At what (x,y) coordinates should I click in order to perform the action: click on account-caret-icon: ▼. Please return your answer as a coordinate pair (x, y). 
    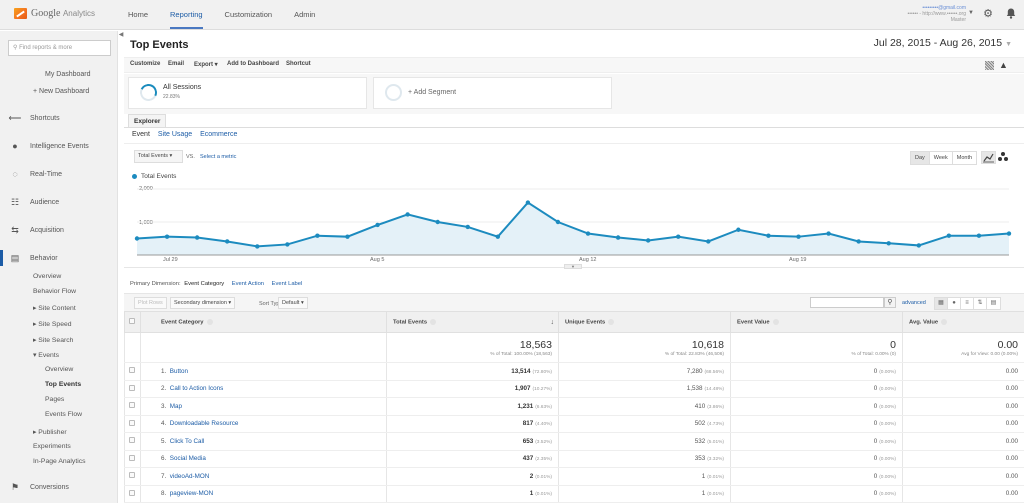
    Looking at the image, I should click on (971, 13).